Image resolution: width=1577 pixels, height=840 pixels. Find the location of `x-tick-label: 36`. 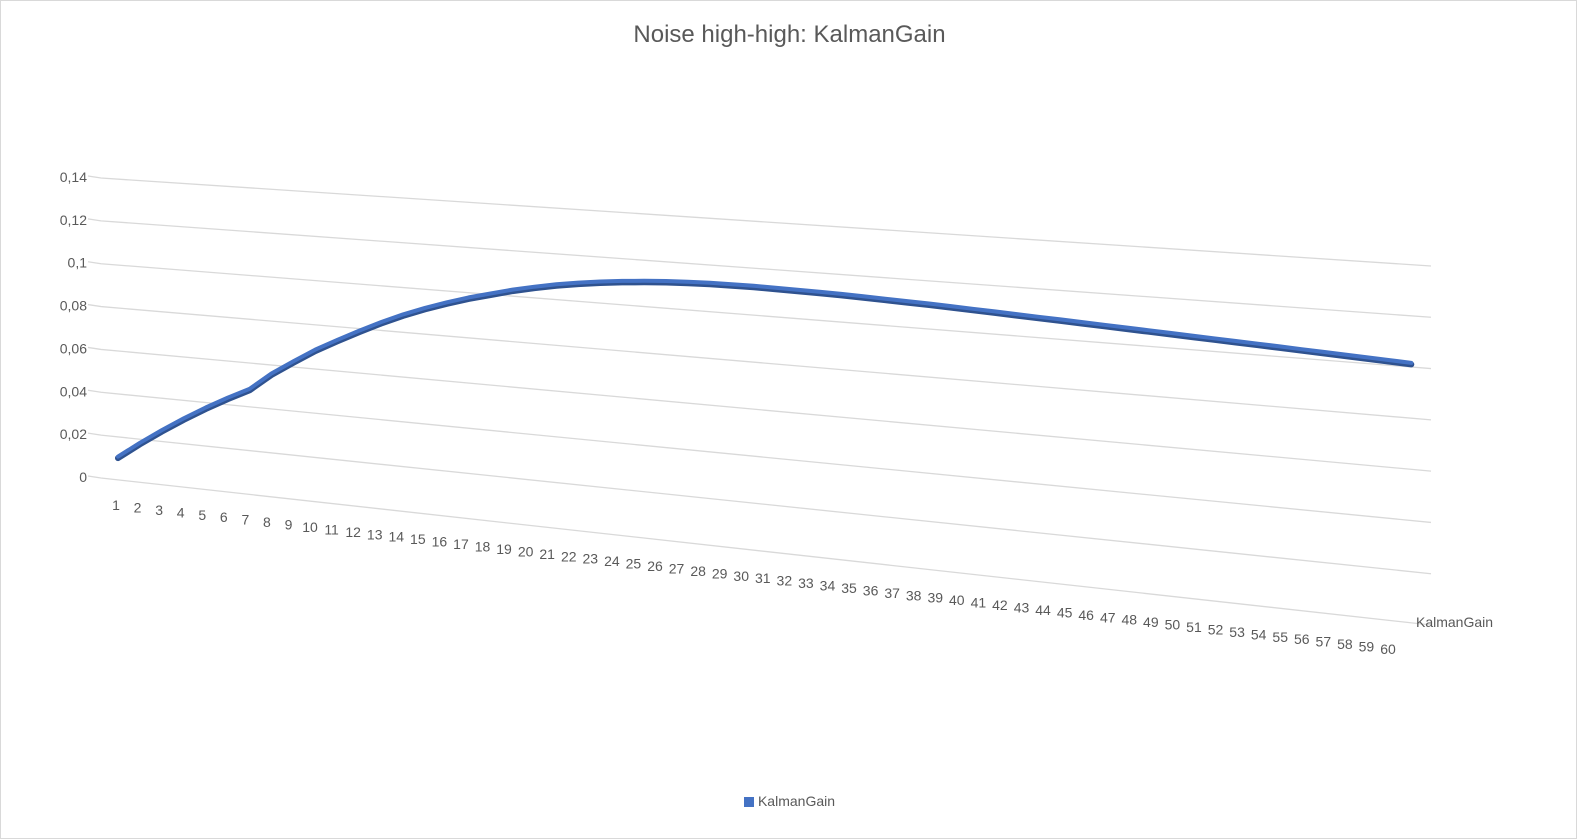

x-tick-label: 36 is located at coordinates (871, 590).